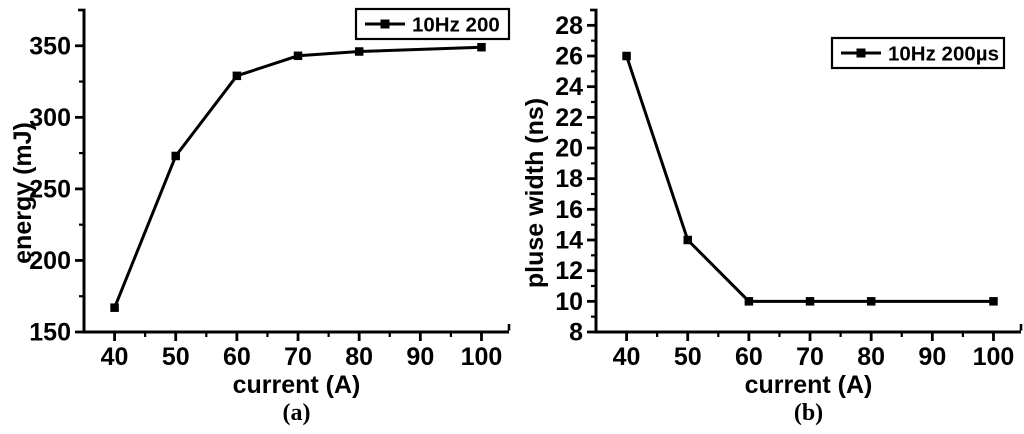  Describe the element at coordinates (50, 46) in the screenshot. I see `y-tick-label: 350` at that location.